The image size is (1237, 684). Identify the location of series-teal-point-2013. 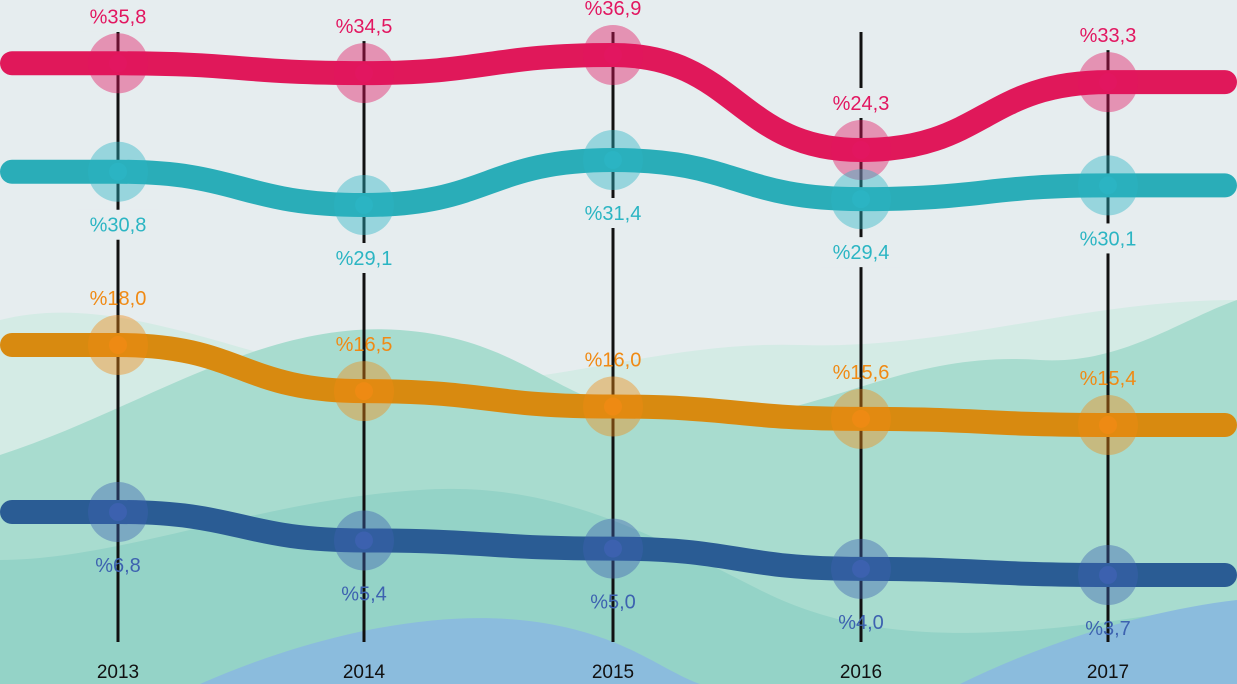
(118, 171).